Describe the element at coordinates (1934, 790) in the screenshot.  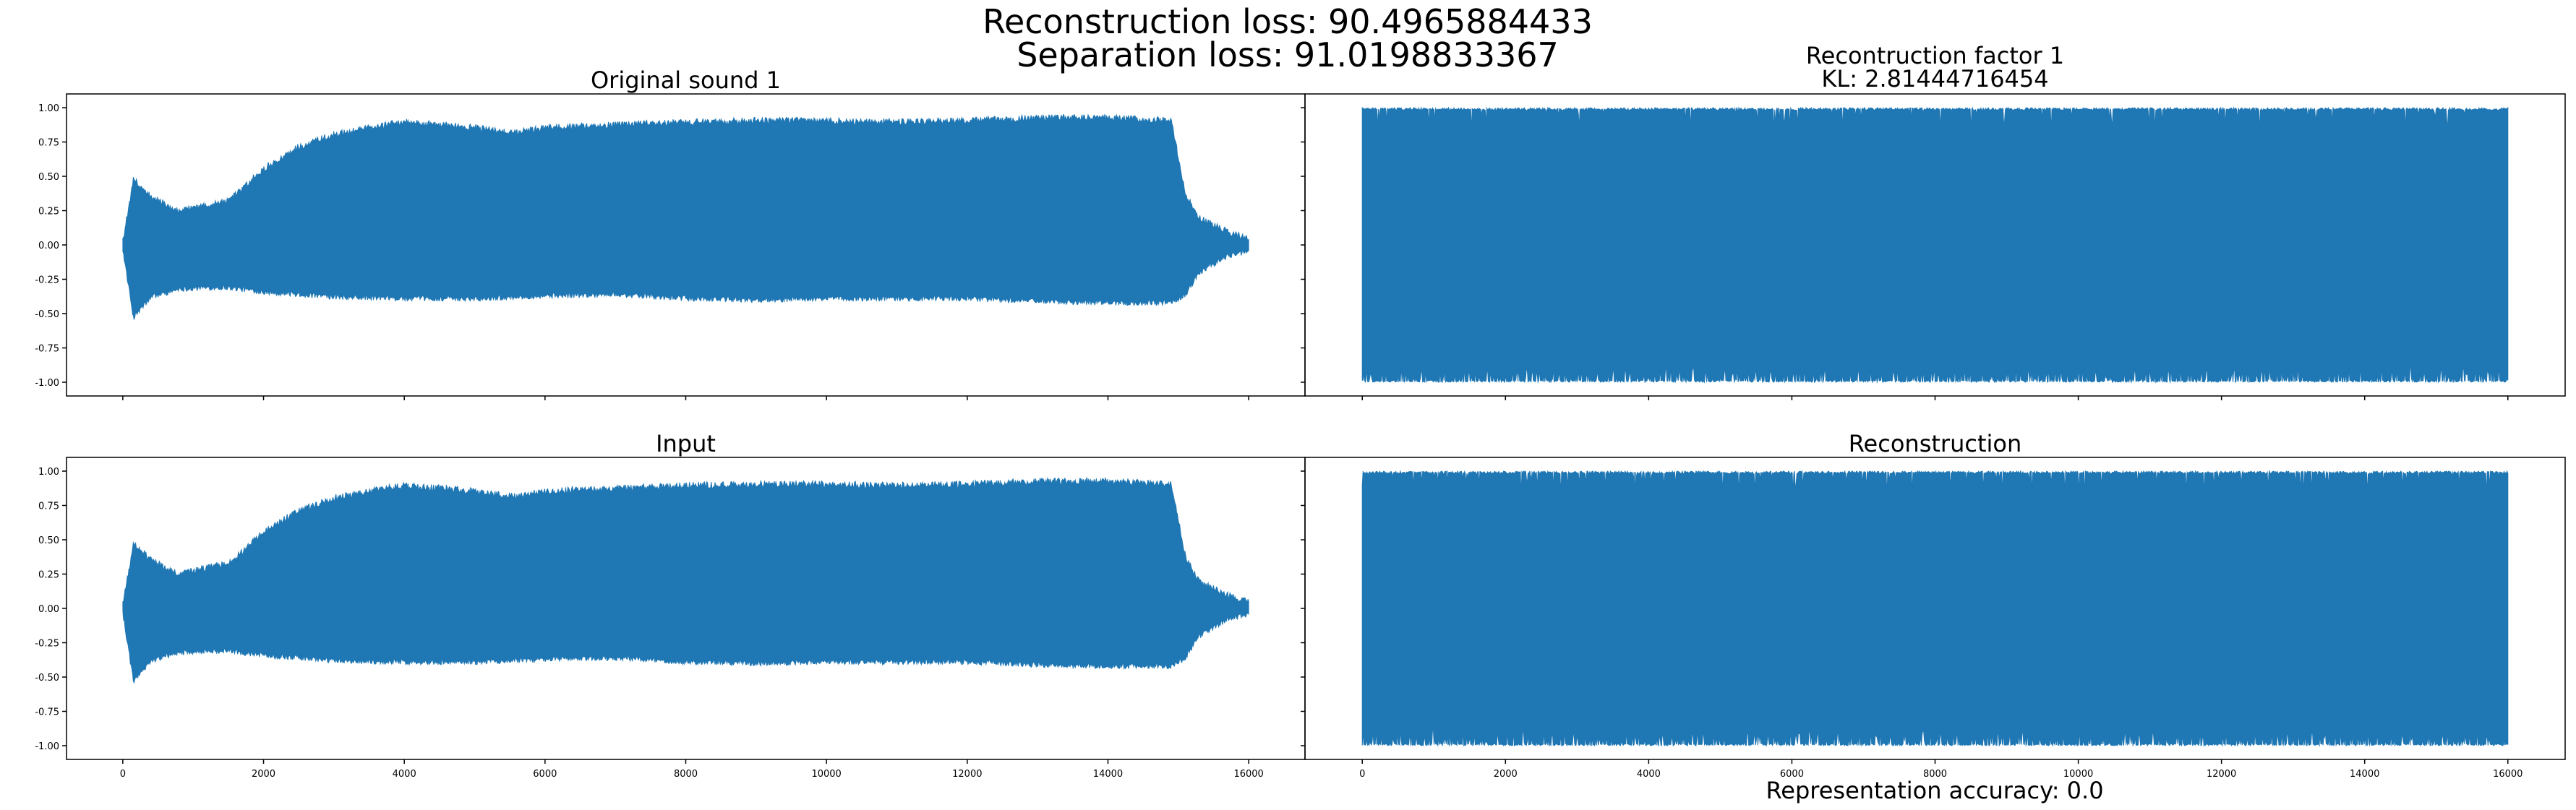
I see `representation-accuracy-label: Representation accuracy: 0.0` at that location.